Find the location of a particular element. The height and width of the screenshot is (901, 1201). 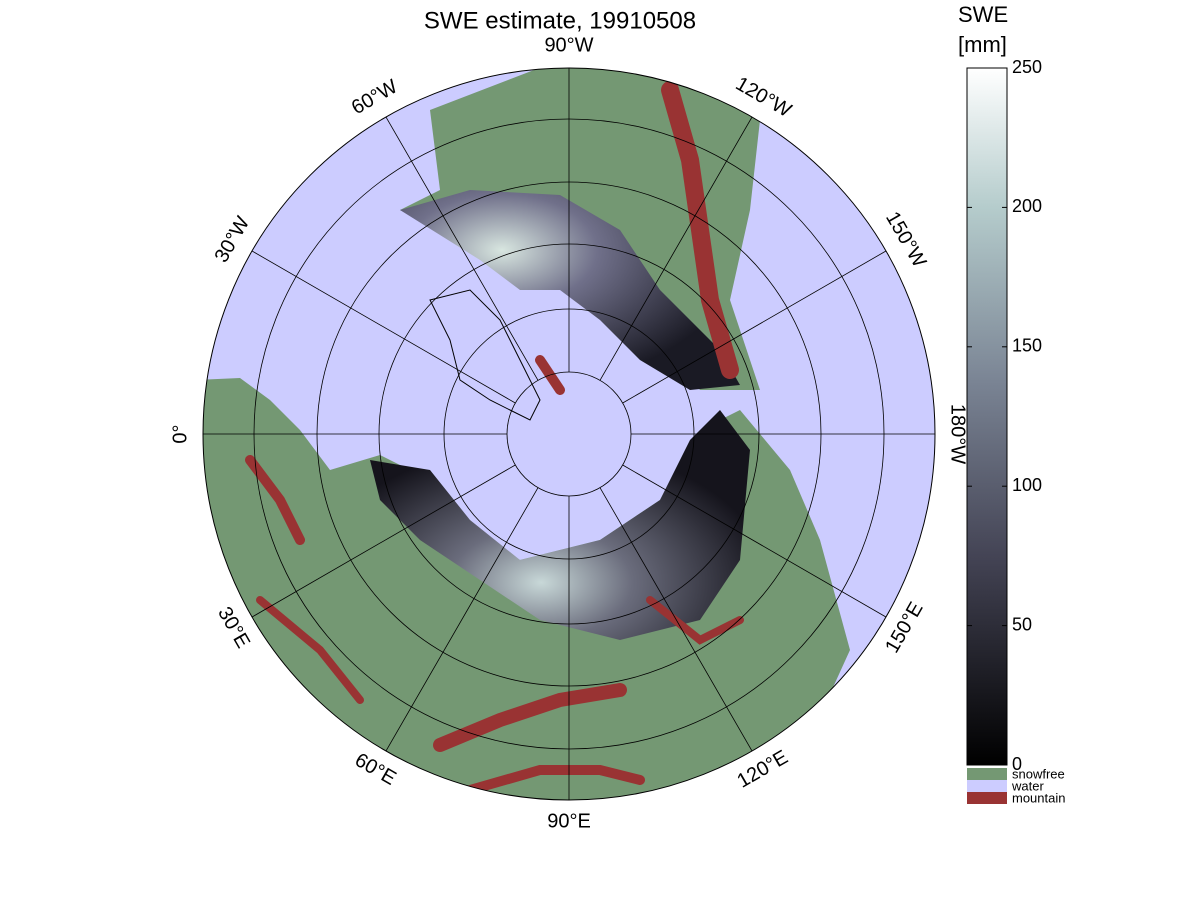

title: SWE estimate, 19910508 is located at coordinates (560, 20).